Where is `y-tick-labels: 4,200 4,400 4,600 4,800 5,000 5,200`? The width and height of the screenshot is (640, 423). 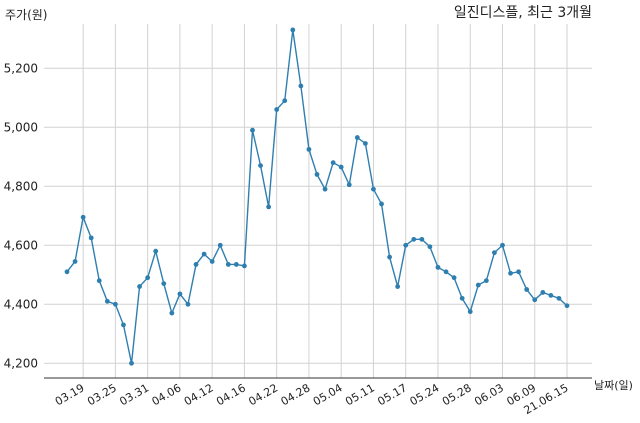 y-tick-labels: 4,200 4,400 4,600 4,800 5,000 5,200 is located at coordinates (21, 215).